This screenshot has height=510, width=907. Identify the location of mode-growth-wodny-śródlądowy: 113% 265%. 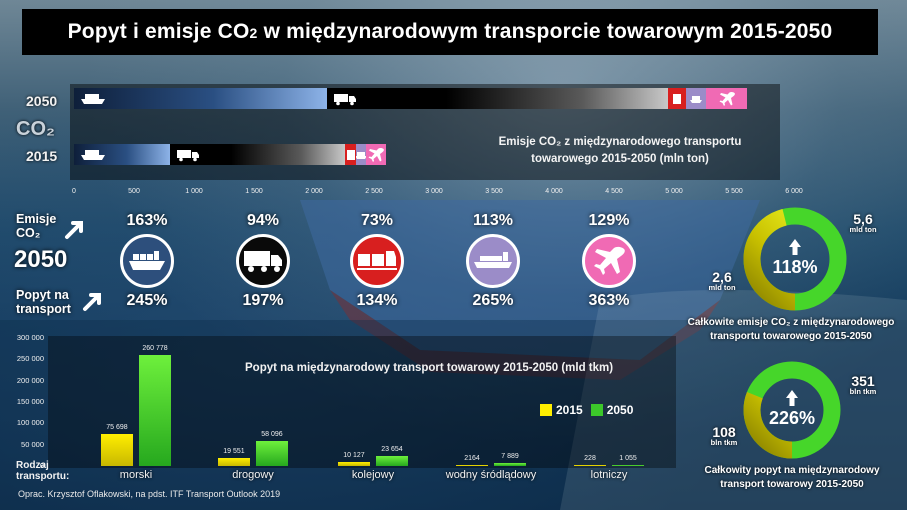
(493, 261).